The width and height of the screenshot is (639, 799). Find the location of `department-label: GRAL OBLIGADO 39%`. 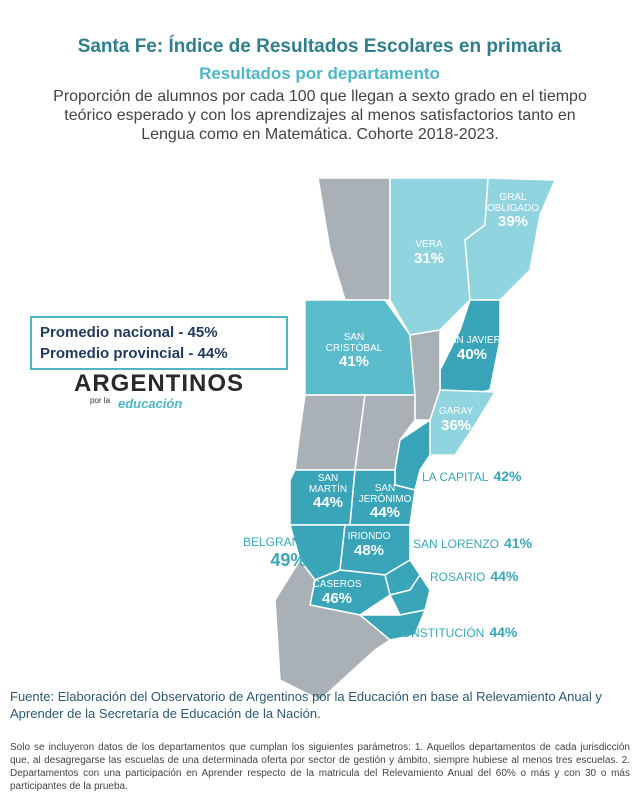

department-label: GRAL OBLIGADO 39% is located at coordinates (513, 211).